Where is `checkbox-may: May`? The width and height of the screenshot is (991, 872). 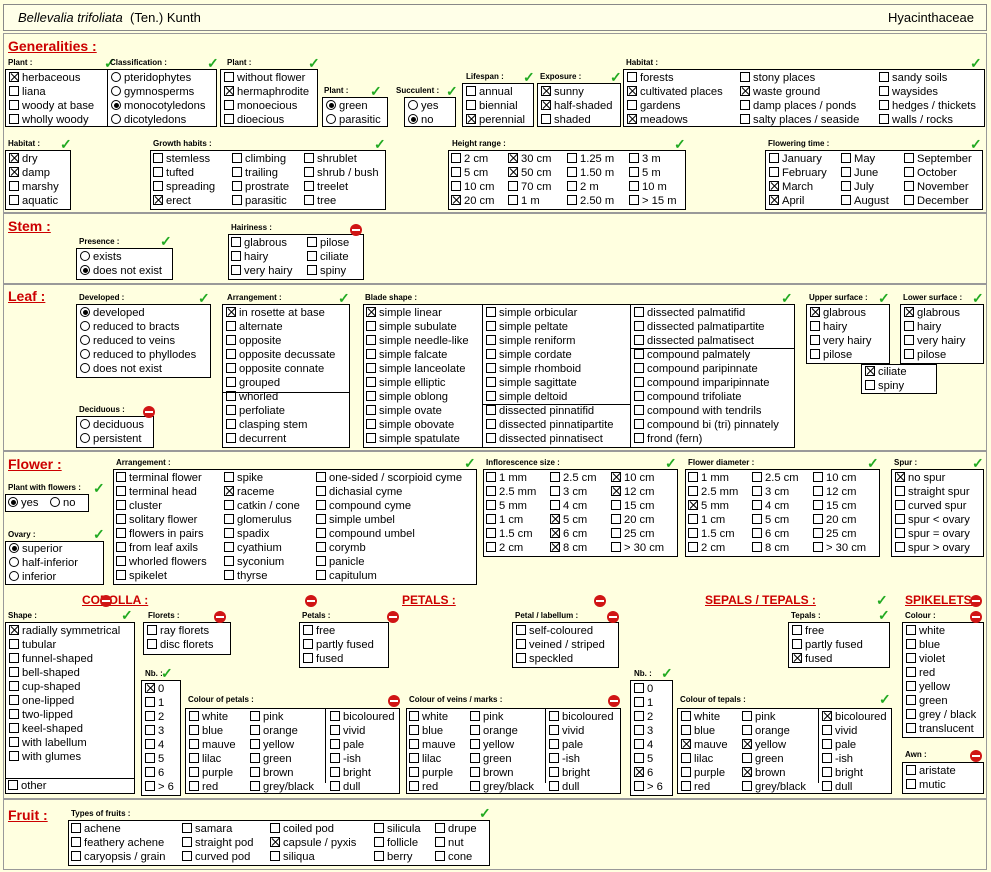
checkbox-may: May is located at coordinates (858, 159).